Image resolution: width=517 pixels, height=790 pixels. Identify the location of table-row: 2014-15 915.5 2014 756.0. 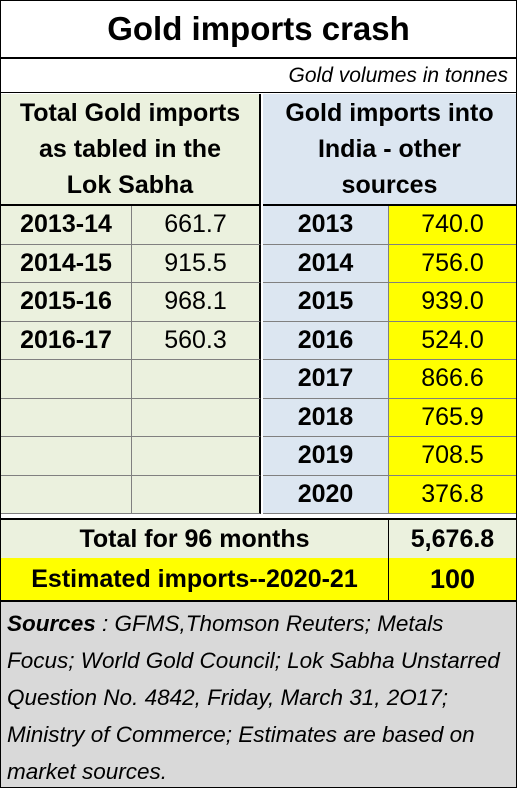
(258, 263).